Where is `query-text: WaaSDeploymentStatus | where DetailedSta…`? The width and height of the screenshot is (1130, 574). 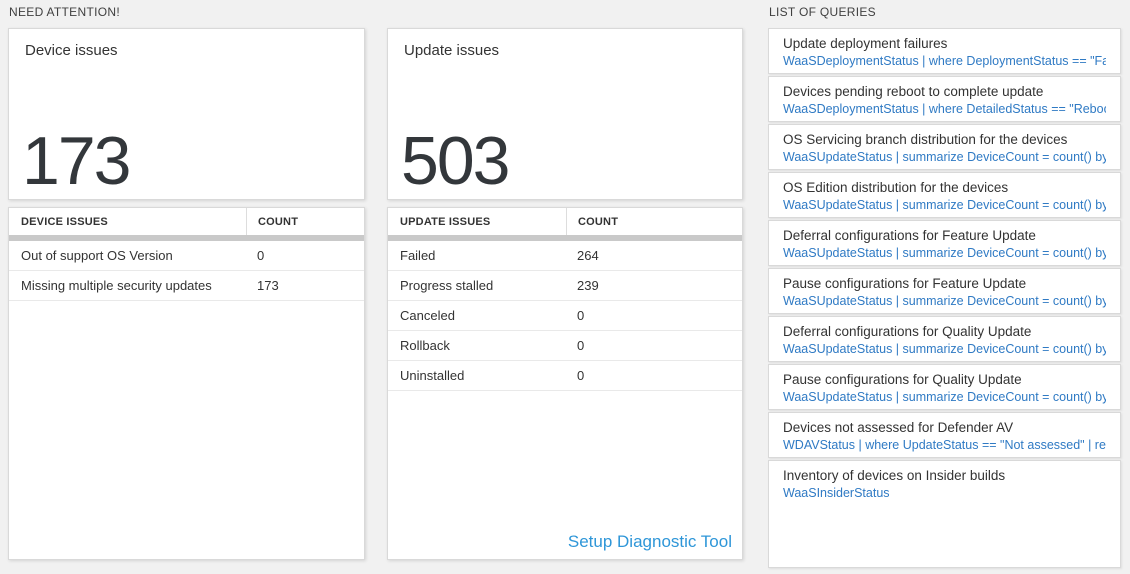 query-text: WaaSDeploymentStatus | where DetailedSta… is located at coordinates (944, 109).